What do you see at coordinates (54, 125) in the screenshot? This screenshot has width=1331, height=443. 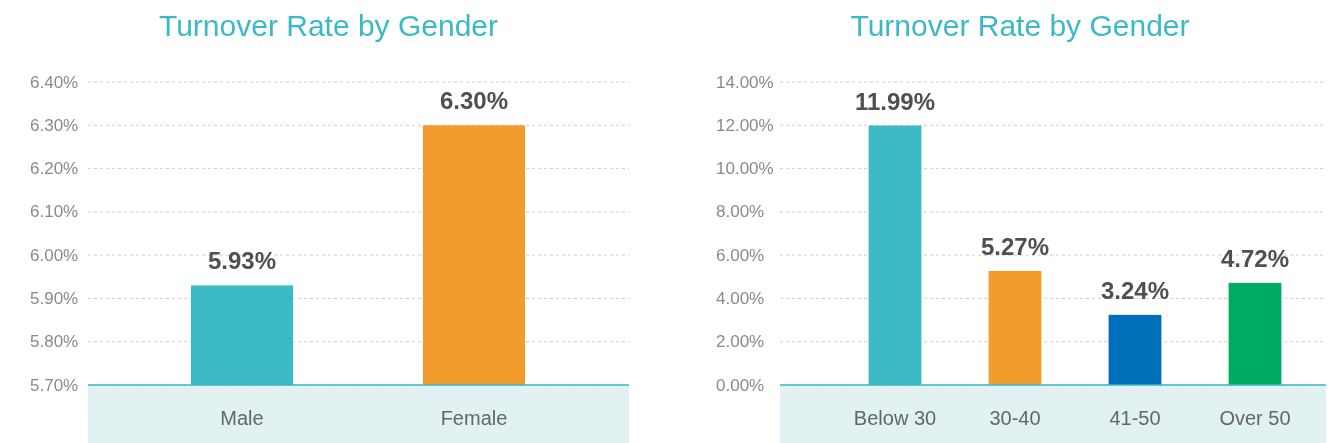 I see `y-tick-label: 6.30%` at bounding box center [54, 125].